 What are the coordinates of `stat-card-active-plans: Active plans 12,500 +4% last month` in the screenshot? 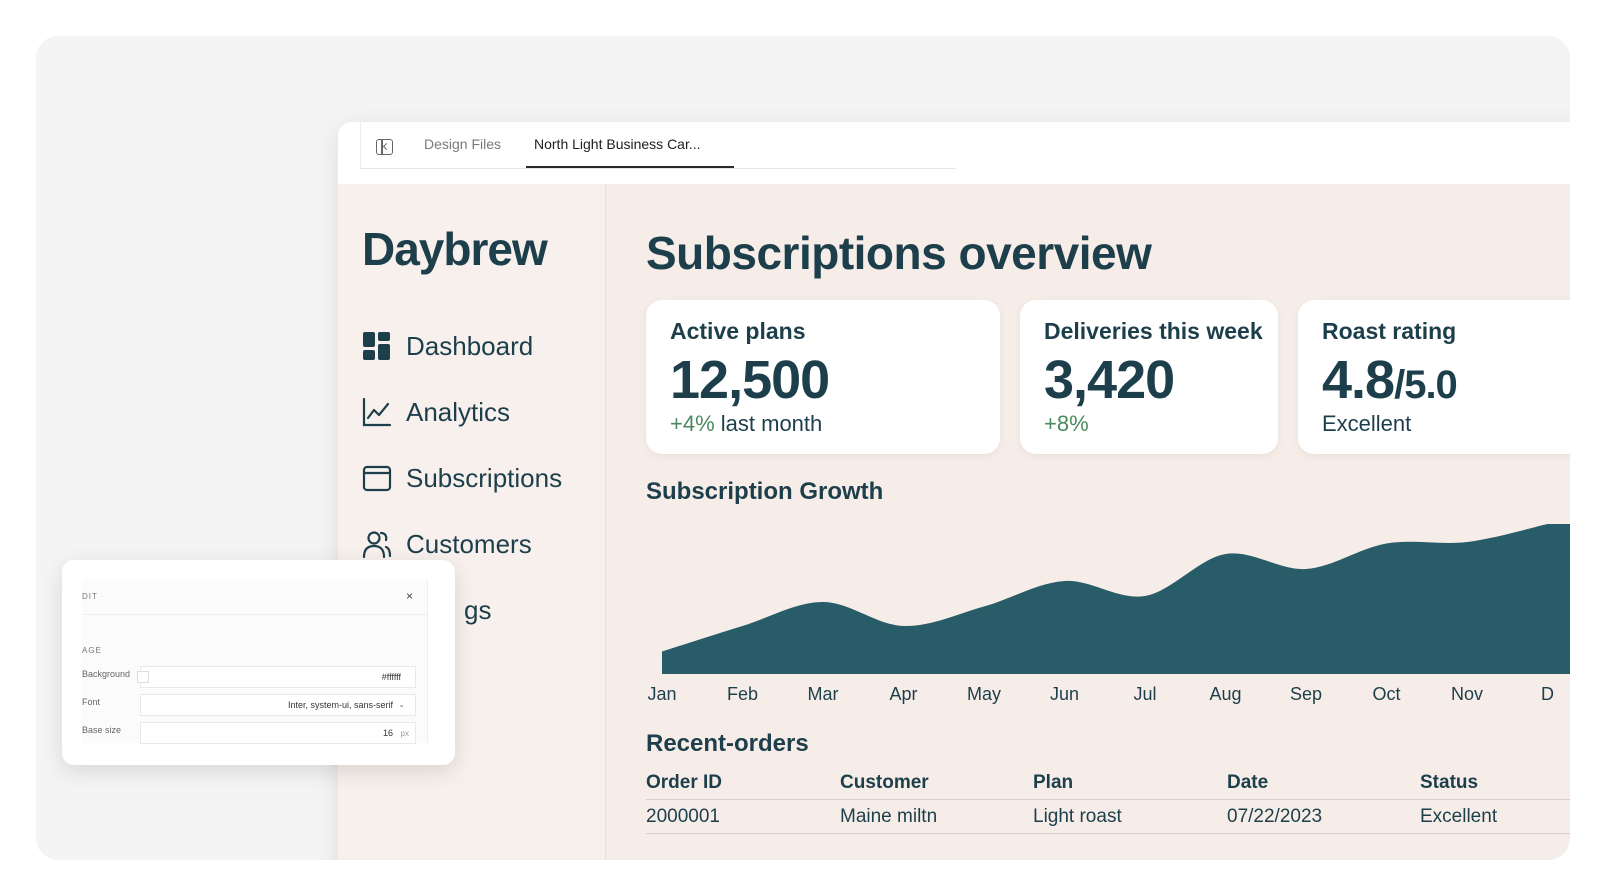 It's located at (823, 377).